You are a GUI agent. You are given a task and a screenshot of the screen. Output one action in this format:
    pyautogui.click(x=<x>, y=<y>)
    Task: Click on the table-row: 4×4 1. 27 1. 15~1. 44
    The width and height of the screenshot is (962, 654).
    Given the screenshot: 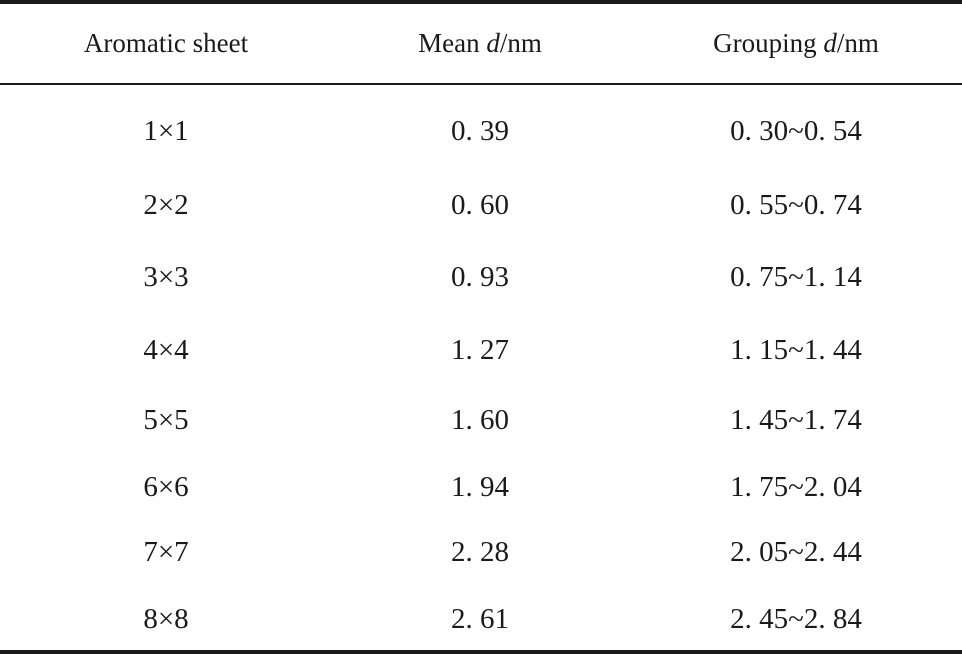 What is the action you would take?
    pyautogui.click(x=481, y=350)
    